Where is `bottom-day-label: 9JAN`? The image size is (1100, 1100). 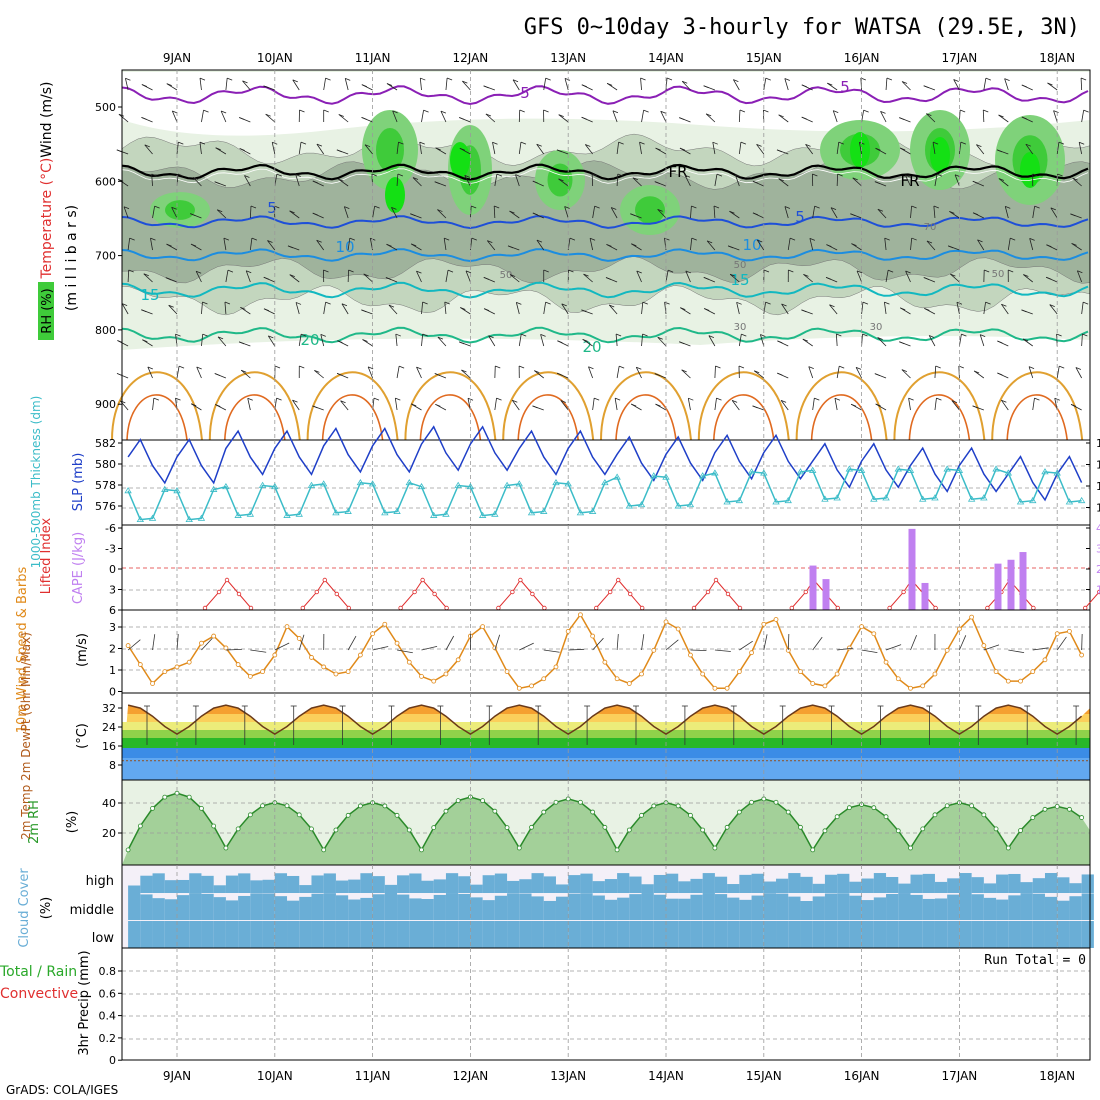 bottom-day-label: 9JAN is located at coordinates (177, 1076).